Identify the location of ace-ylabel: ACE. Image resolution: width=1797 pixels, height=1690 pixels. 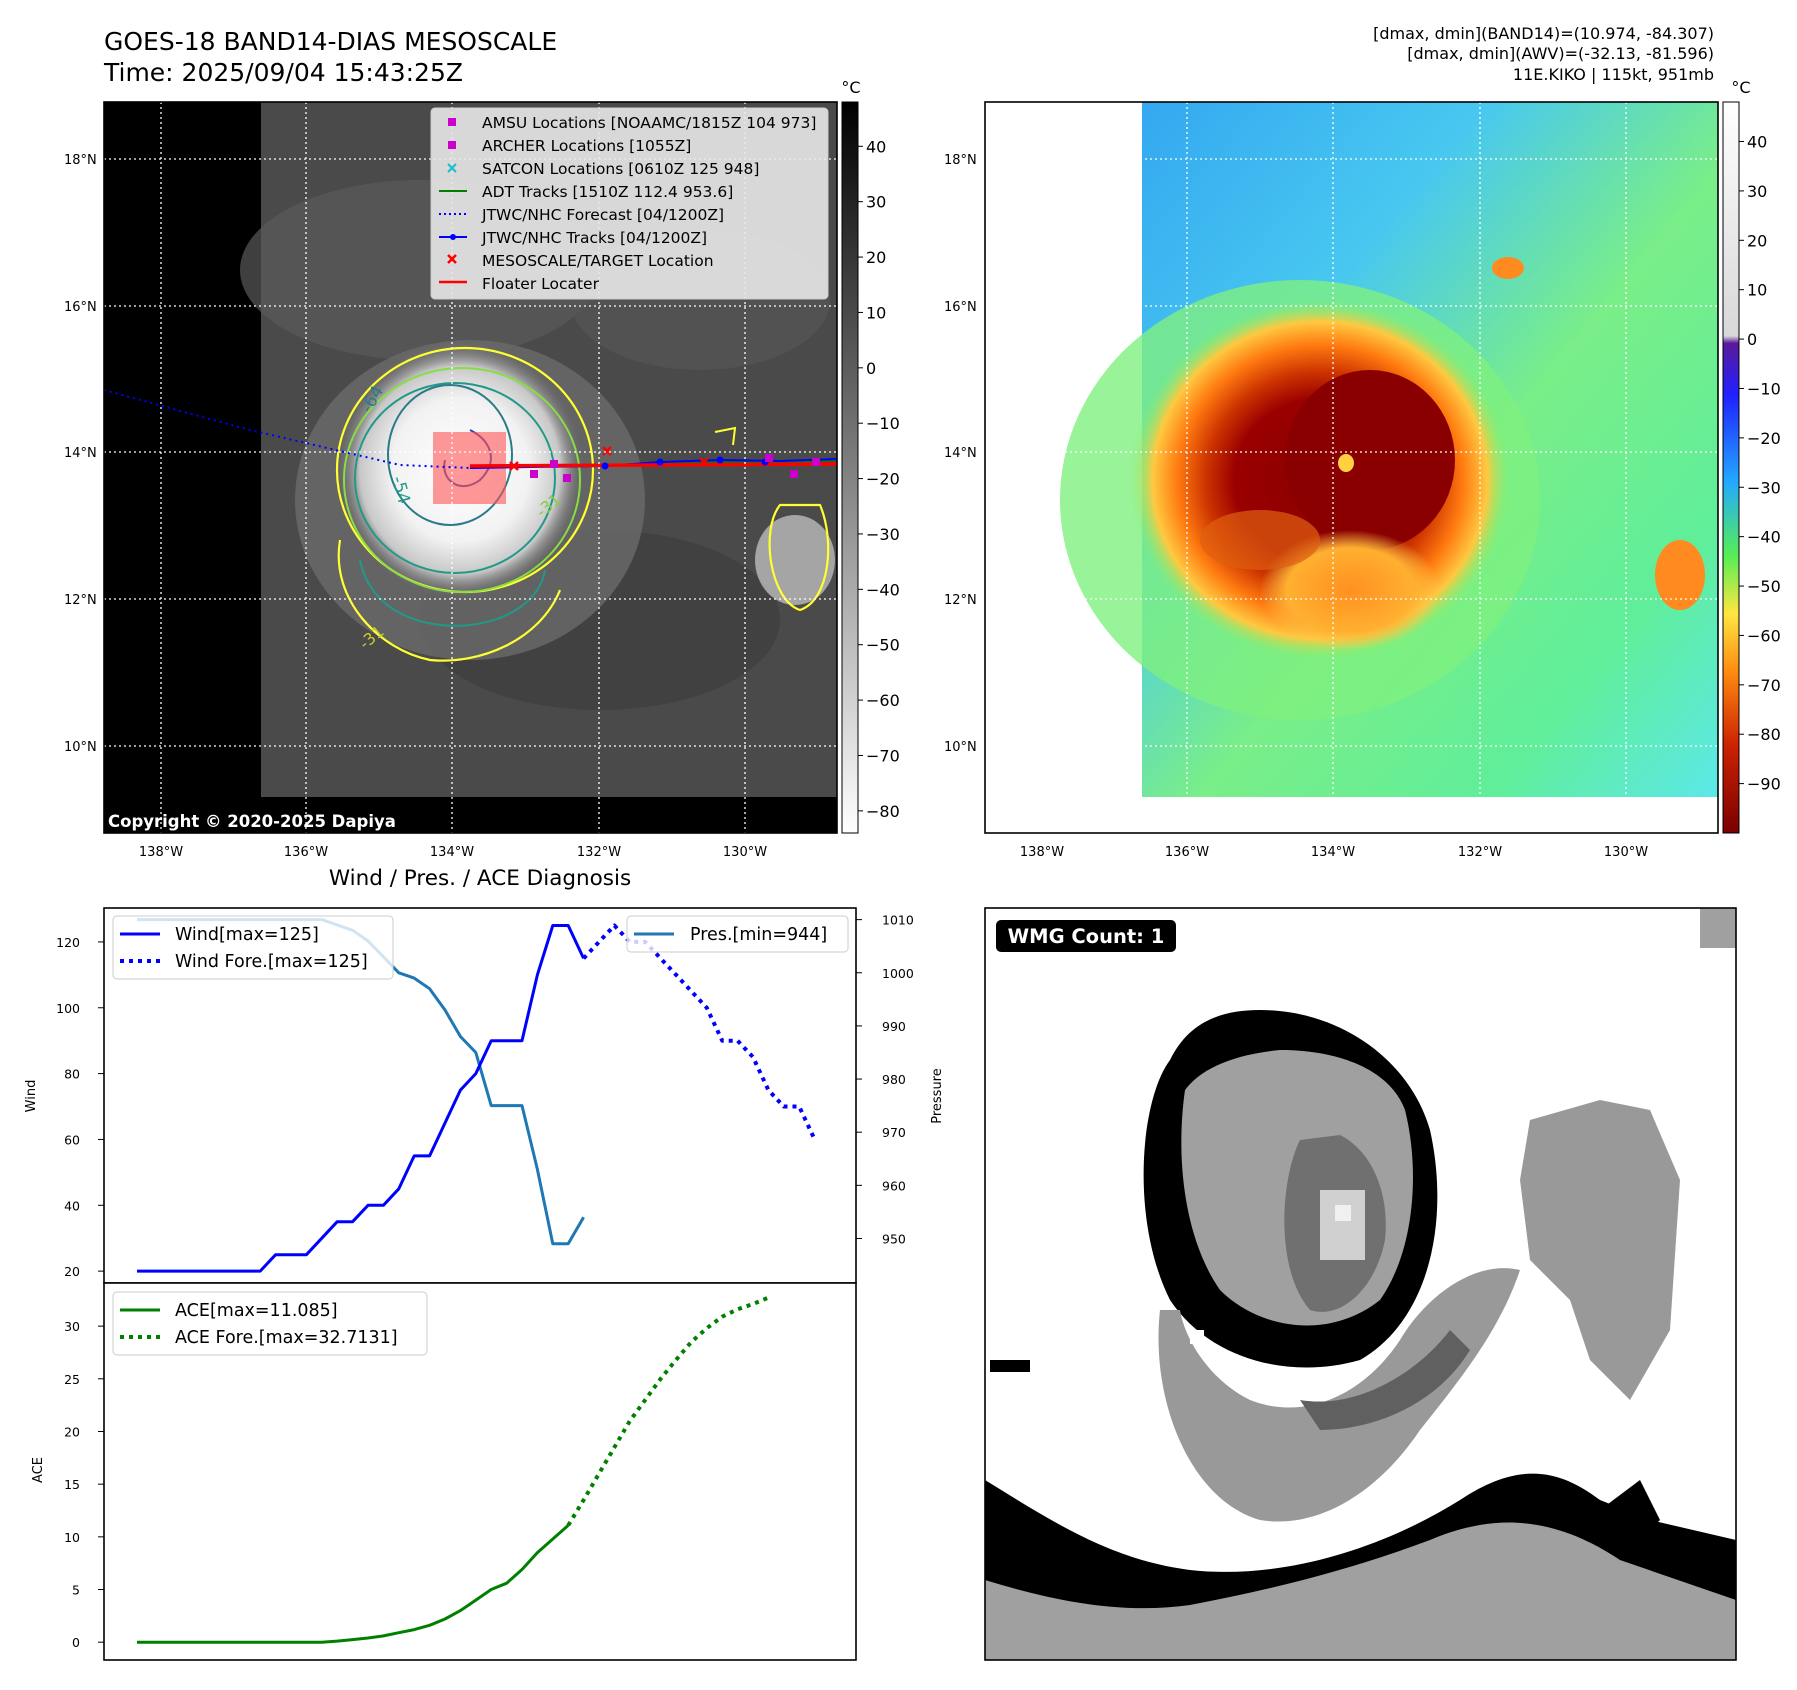
(38, 1470).